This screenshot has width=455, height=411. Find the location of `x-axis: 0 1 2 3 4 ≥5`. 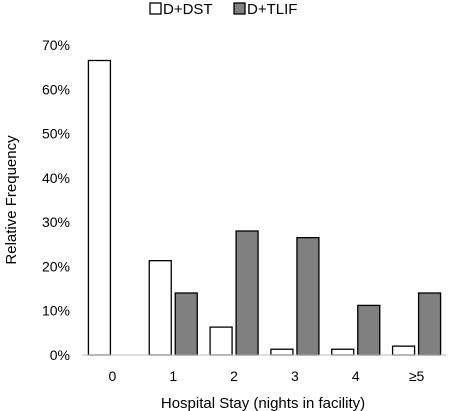

x-axis: 0 1 2 3 4 ≥5 is located at coordinates (264, 369).